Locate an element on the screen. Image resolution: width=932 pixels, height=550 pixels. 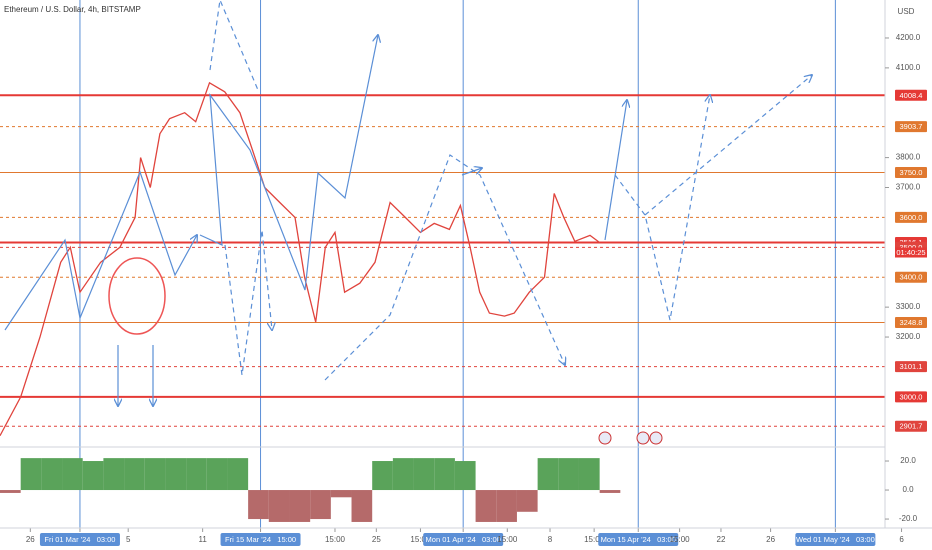
level-label: 4008.4 is located at coordinates (911, 95).